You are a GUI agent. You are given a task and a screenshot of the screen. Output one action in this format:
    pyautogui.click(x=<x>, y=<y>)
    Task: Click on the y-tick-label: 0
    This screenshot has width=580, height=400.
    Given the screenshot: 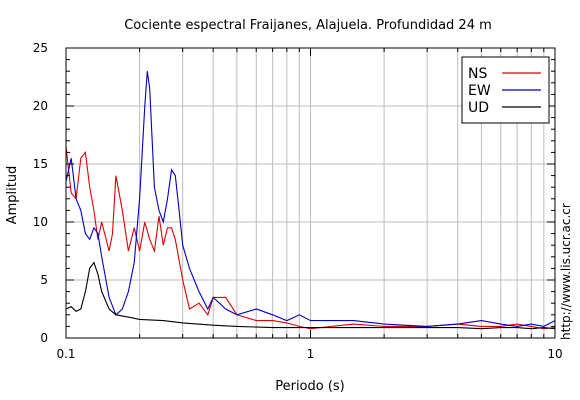 What is the action you would take?
    pyautogui.click(x=44, y=338)
    